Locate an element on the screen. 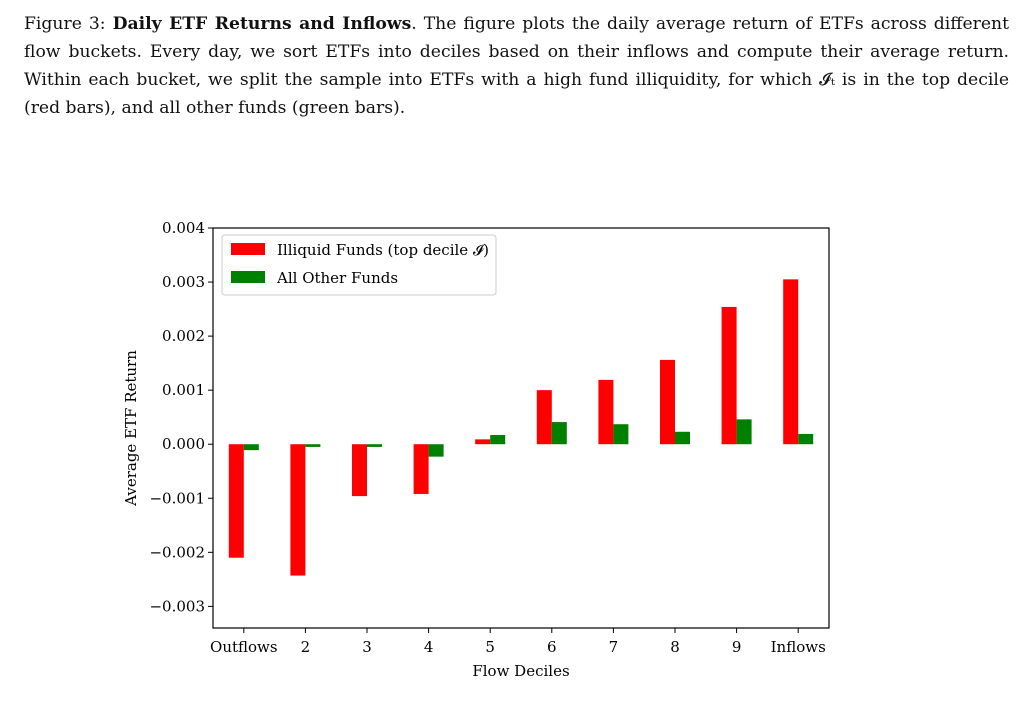 This screenshot has height=701, width=1024. y-tick-label: −0.002 is located at coordinates (177, 552).